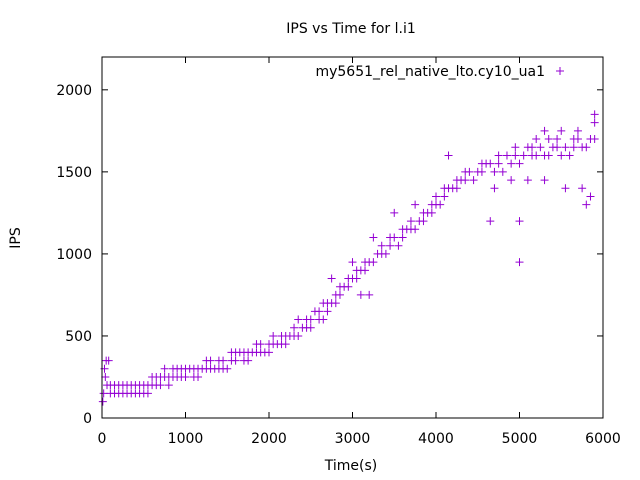 The height and width of the screenshot is (480, 640). What do you see at coordinates (186, 439) in the screenshot?
I see `x-tick-label: 1000` at bounding box center [186, 439].